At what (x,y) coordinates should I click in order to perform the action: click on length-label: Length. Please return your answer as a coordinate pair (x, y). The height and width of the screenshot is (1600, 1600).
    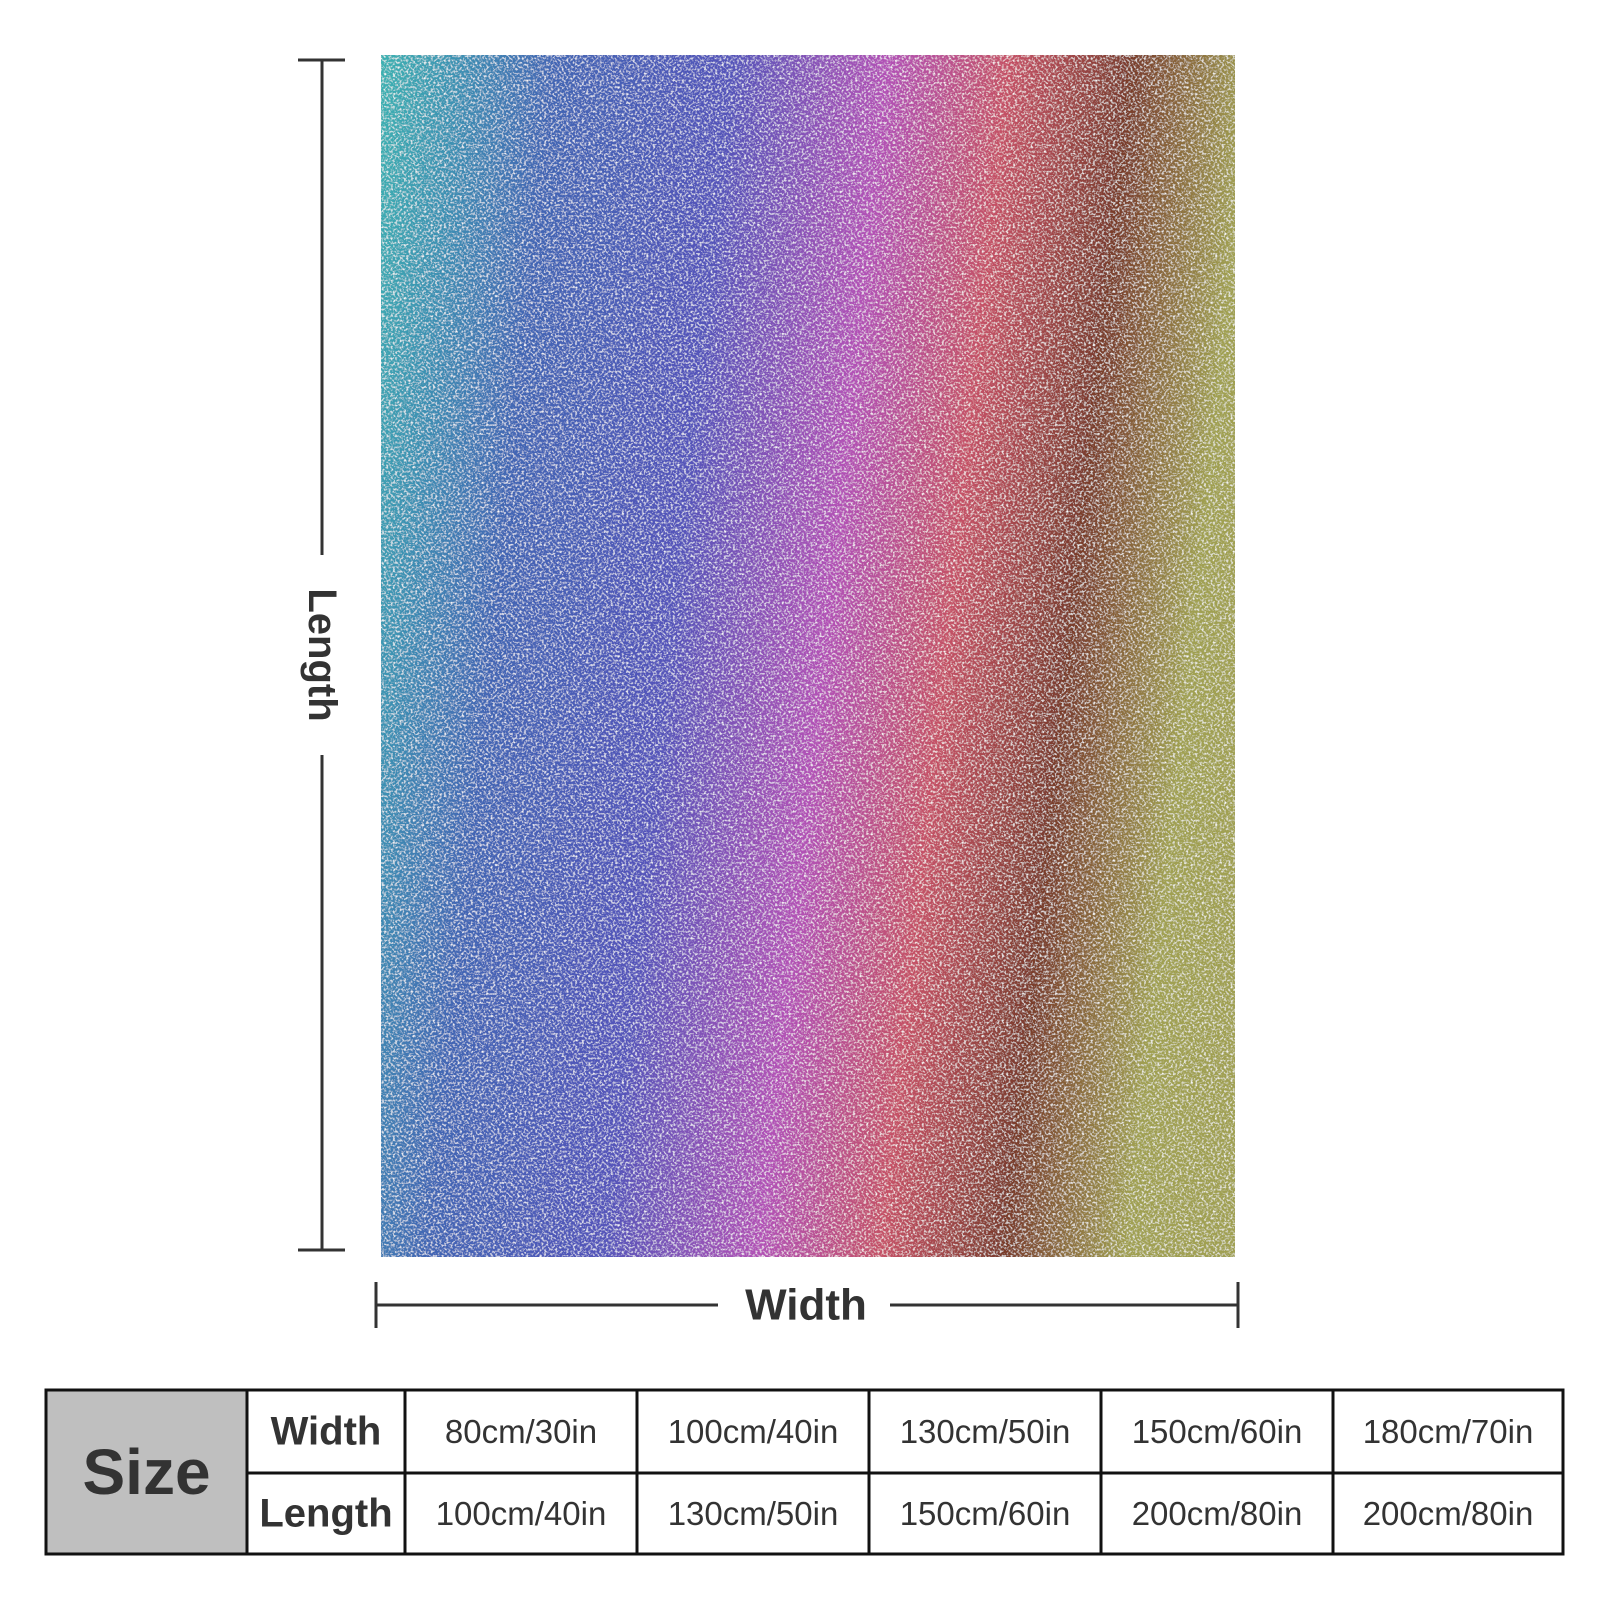
    Looking at the image, I should click on (322, 654).